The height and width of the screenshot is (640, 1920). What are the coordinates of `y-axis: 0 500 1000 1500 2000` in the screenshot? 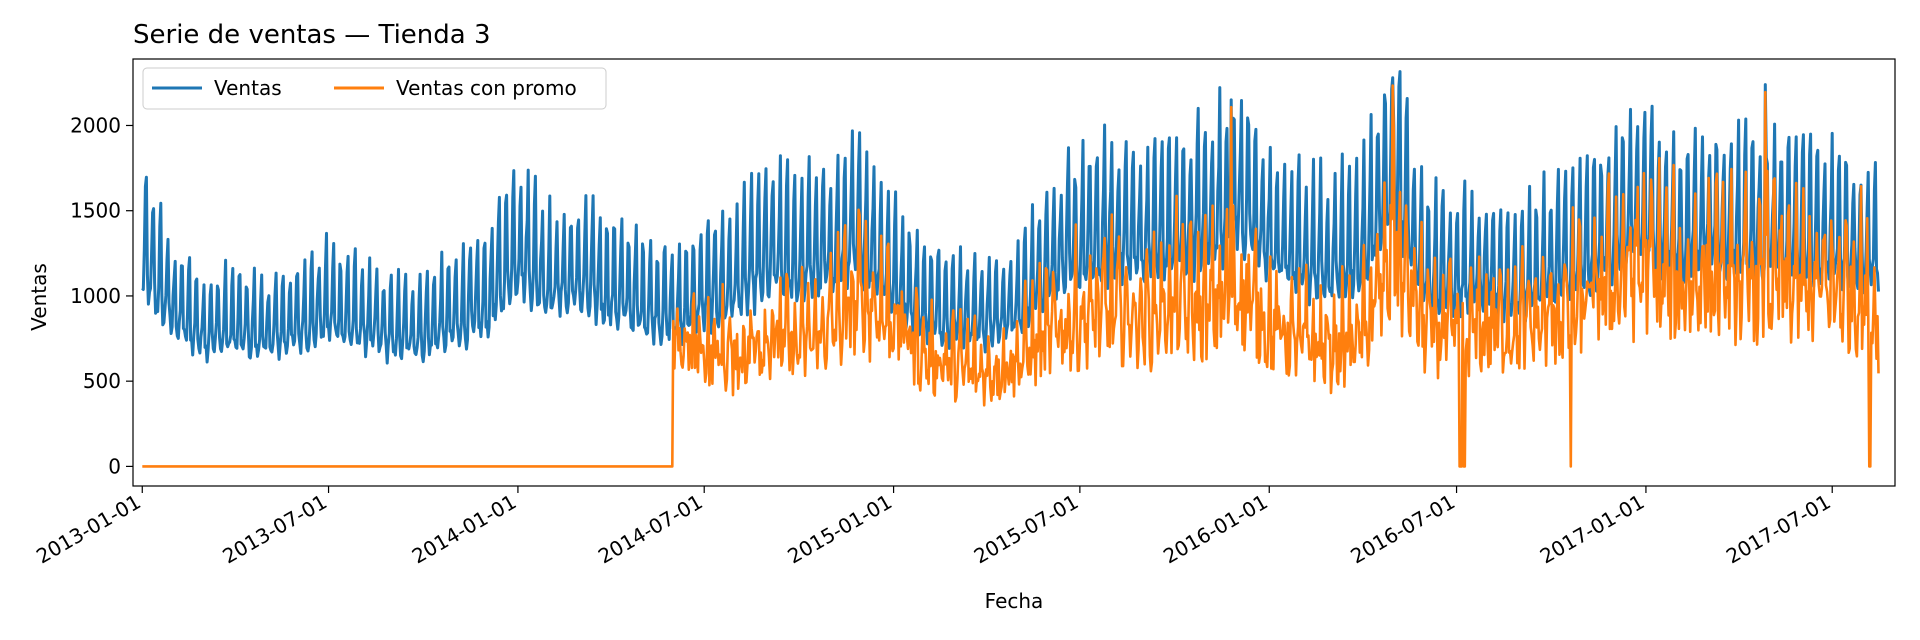 It's located at (101, 295).